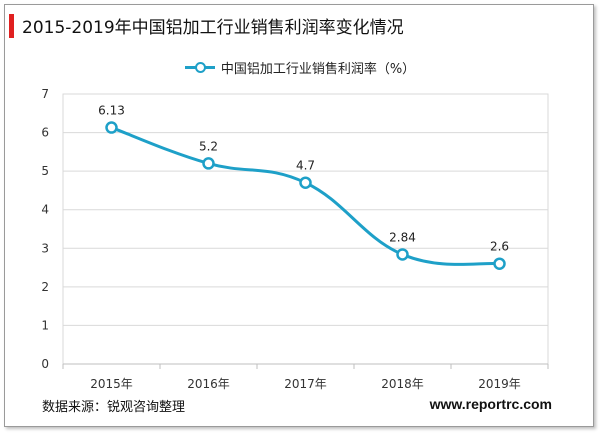 The height and width of the screenshot is (433, 600). I want to click on y-tick-label: 5, so click(45, 171).